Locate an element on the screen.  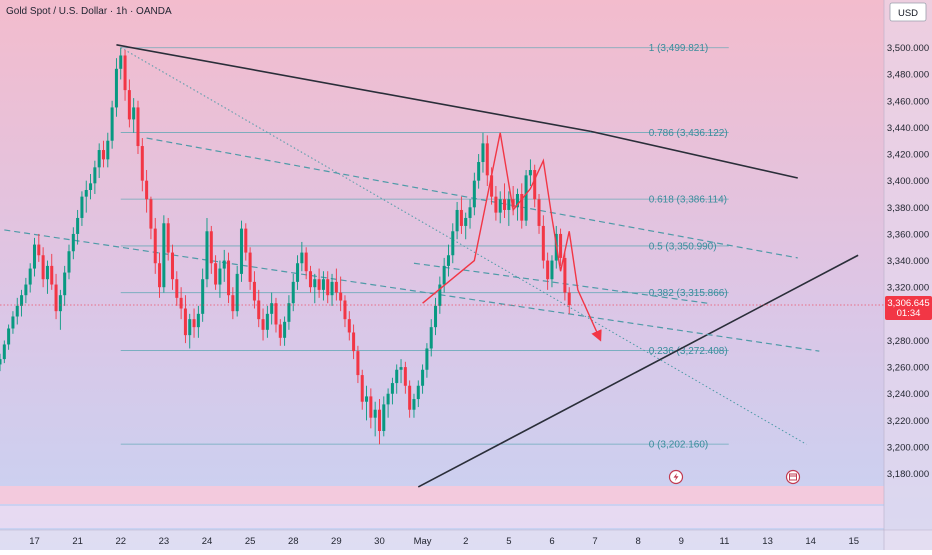
calendar-event-icon is located at coordinates (793, 477).